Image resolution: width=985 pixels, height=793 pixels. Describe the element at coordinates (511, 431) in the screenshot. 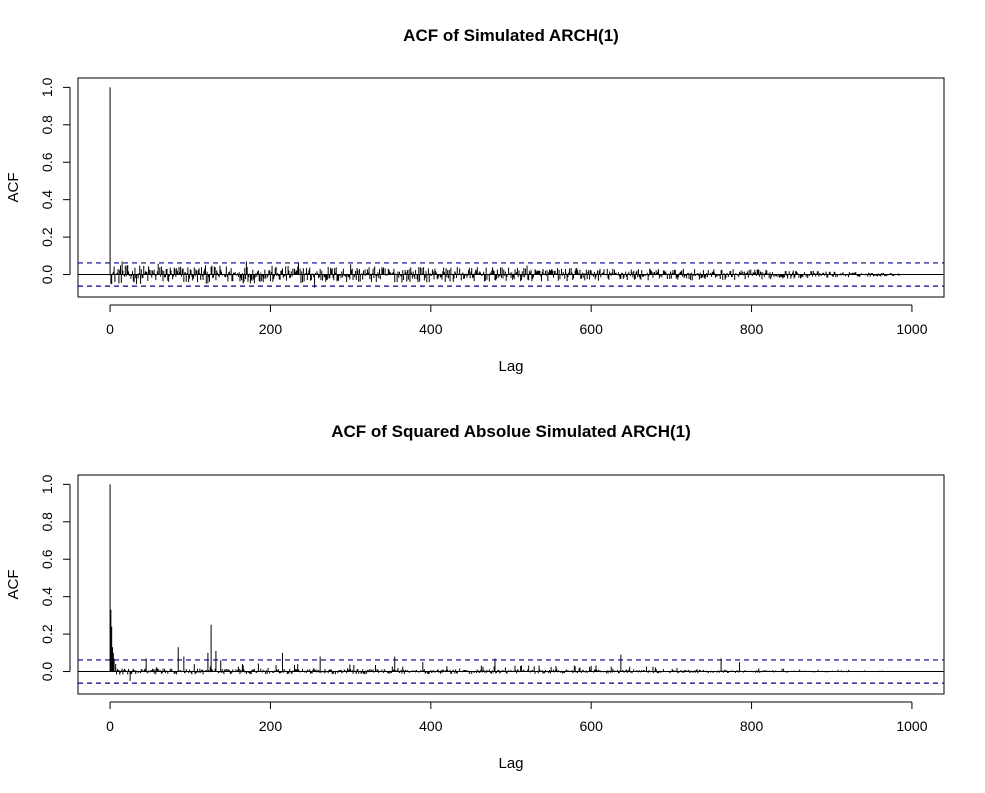

I see `chart-title: ACF of Squared Absolue Simulated ARCH(1)` at that location.